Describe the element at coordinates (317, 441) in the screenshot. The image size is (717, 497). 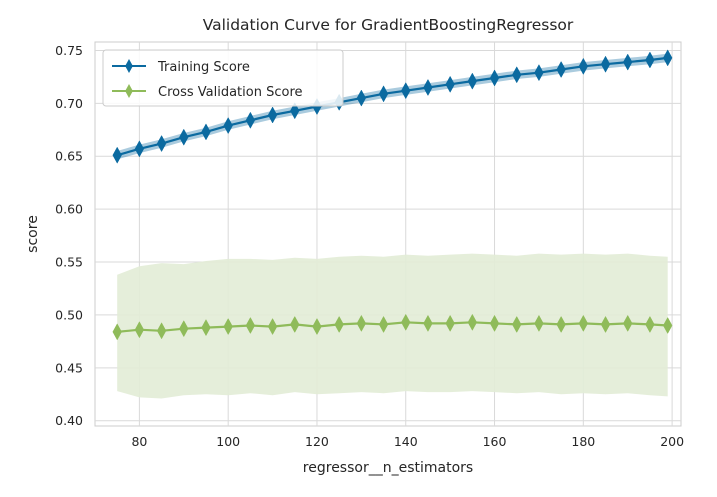
I see `x-tick-label: 120` at that location.